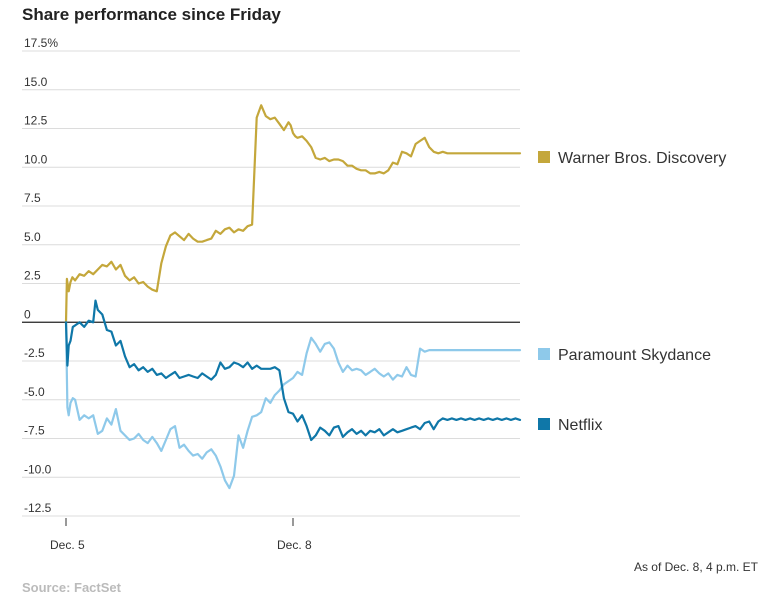 Image resolution: width=780 pixels, height=598 pixels. I want to click on timestamp-note: As of Dec. 8, 4 p.m. ET, so click(696, 567).